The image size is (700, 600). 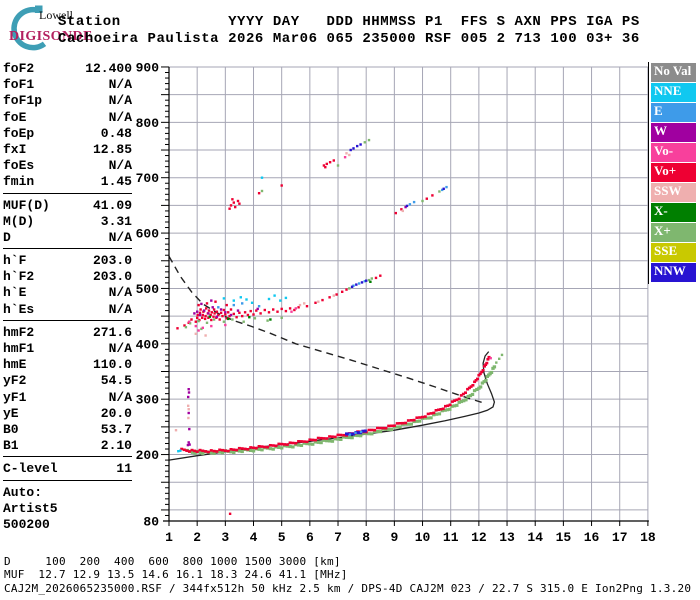 I want to click on x-tick-label: 4, so click(x=254, y=537).